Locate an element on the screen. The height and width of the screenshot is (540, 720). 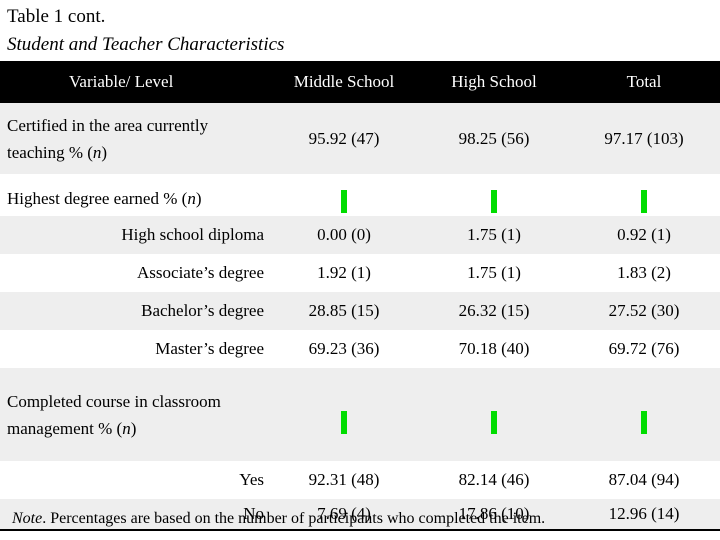
value-total: 69.72 (76) is located at coordinates (644, 348).